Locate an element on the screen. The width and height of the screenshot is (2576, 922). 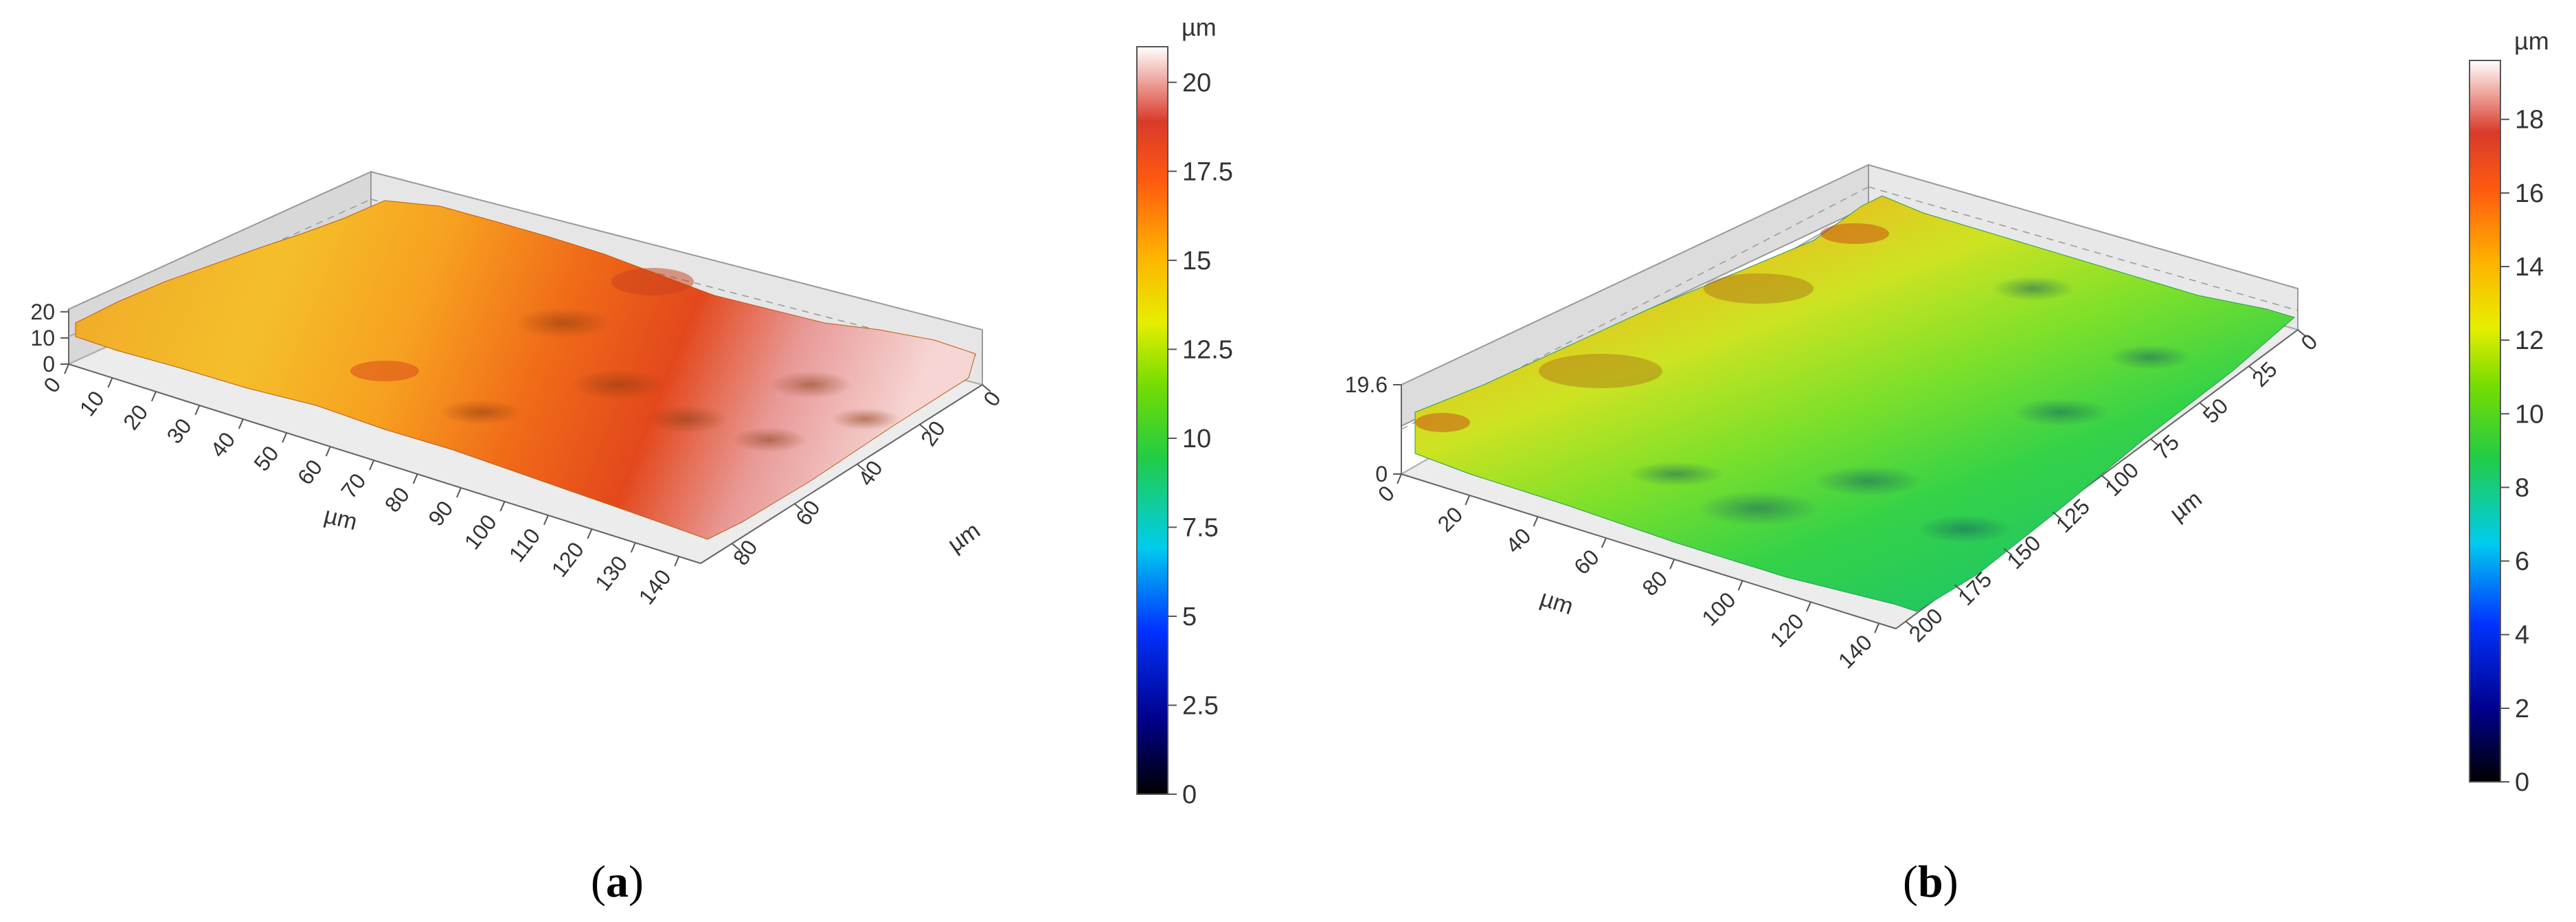
y-axis-label-b: µm is located at coordinates (2186, 506).